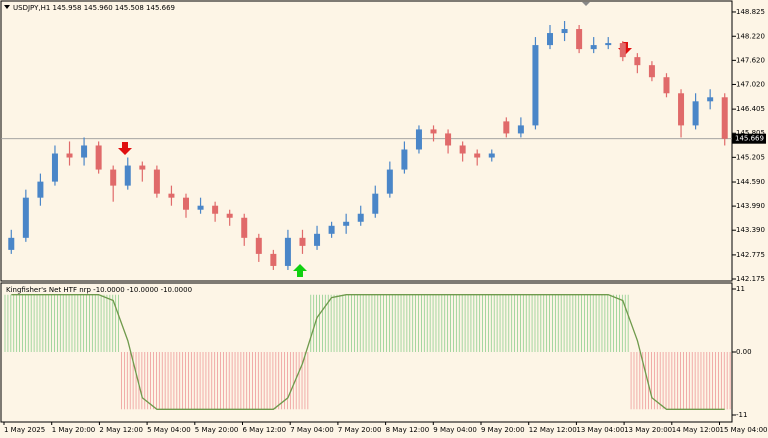 Image resolution: width=768 pixels, height=438 pixels. I want to click on y-tick-label: 144.590, so click(750, 182).